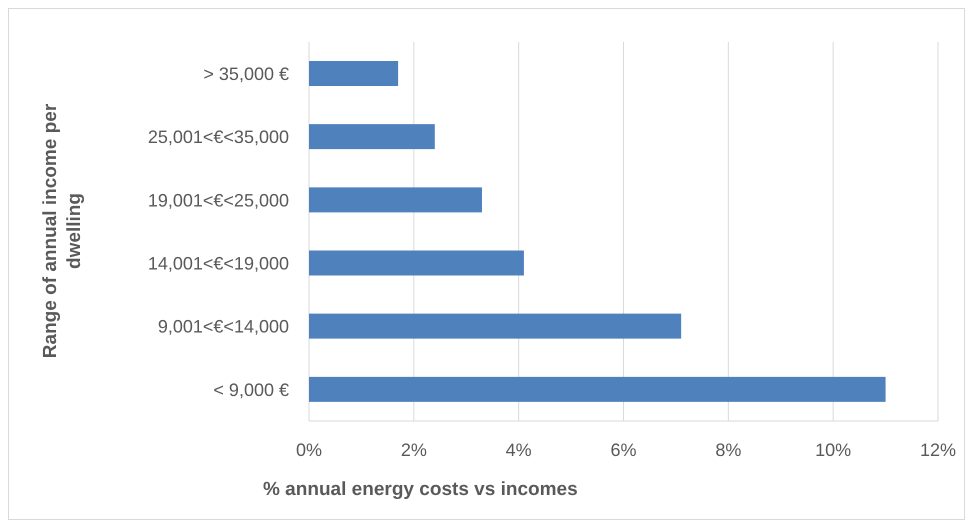  What do you see at coordinates (251, 390) in the screenshot?
I see `y-tick-label: < 9,000 €` at bounding box center [251, 390].